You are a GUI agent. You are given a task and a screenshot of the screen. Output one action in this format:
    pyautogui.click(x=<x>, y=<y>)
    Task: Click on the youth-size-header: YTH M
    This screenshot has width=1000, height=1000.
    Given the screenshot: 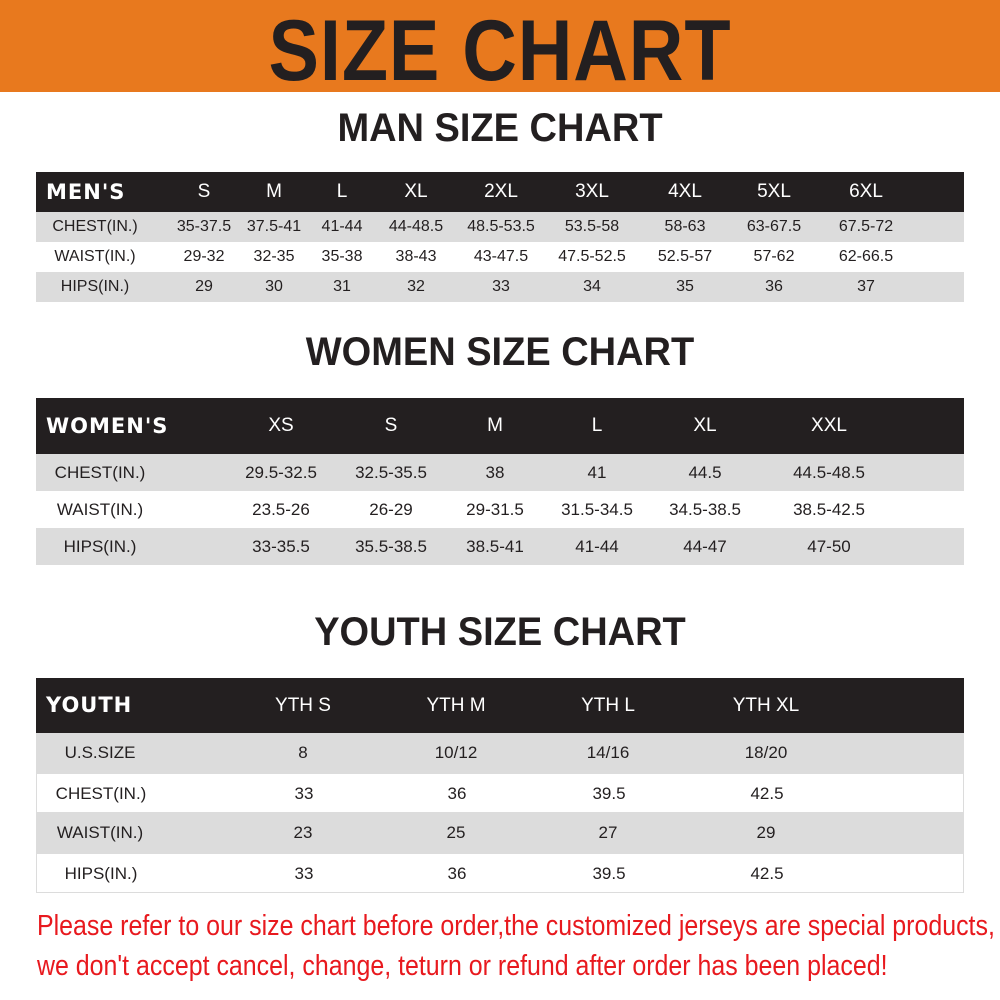 What is the action you would take?
    pyautogui.click(x=456, y=705)
    